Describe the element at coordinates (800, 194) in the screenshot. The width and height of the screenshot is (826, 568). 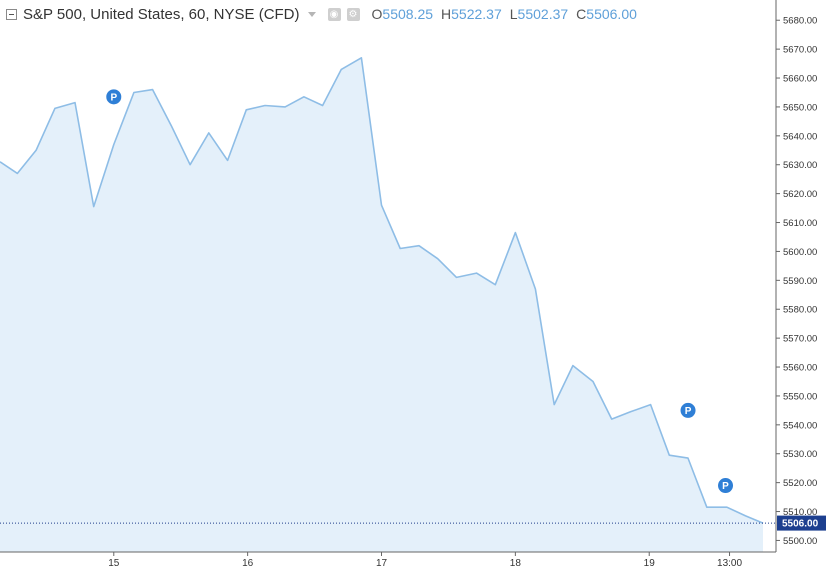
I see `y-tick-label: 5620.00` at that location.